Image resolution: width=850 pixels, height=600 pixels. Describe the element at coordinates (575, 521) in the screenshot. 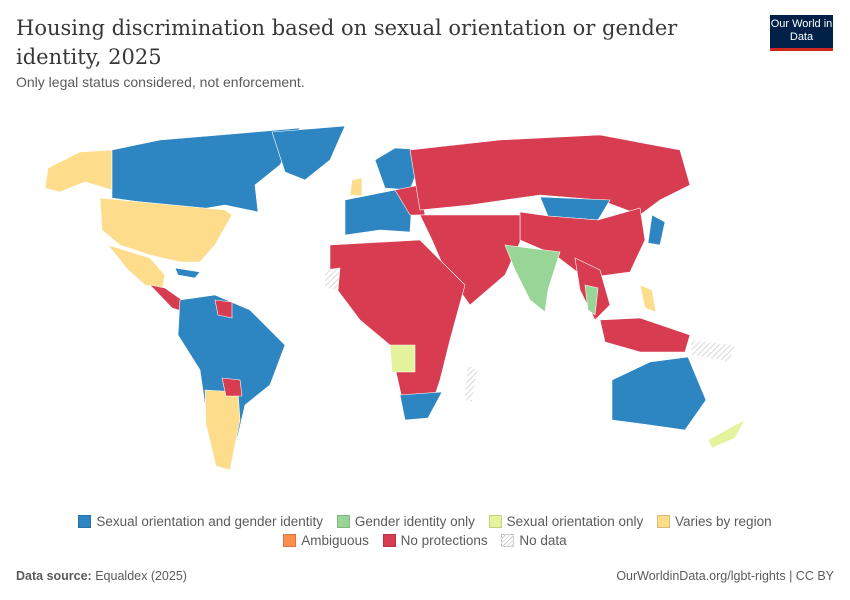

I see `legend-label: Sexual orientation only` at that location.